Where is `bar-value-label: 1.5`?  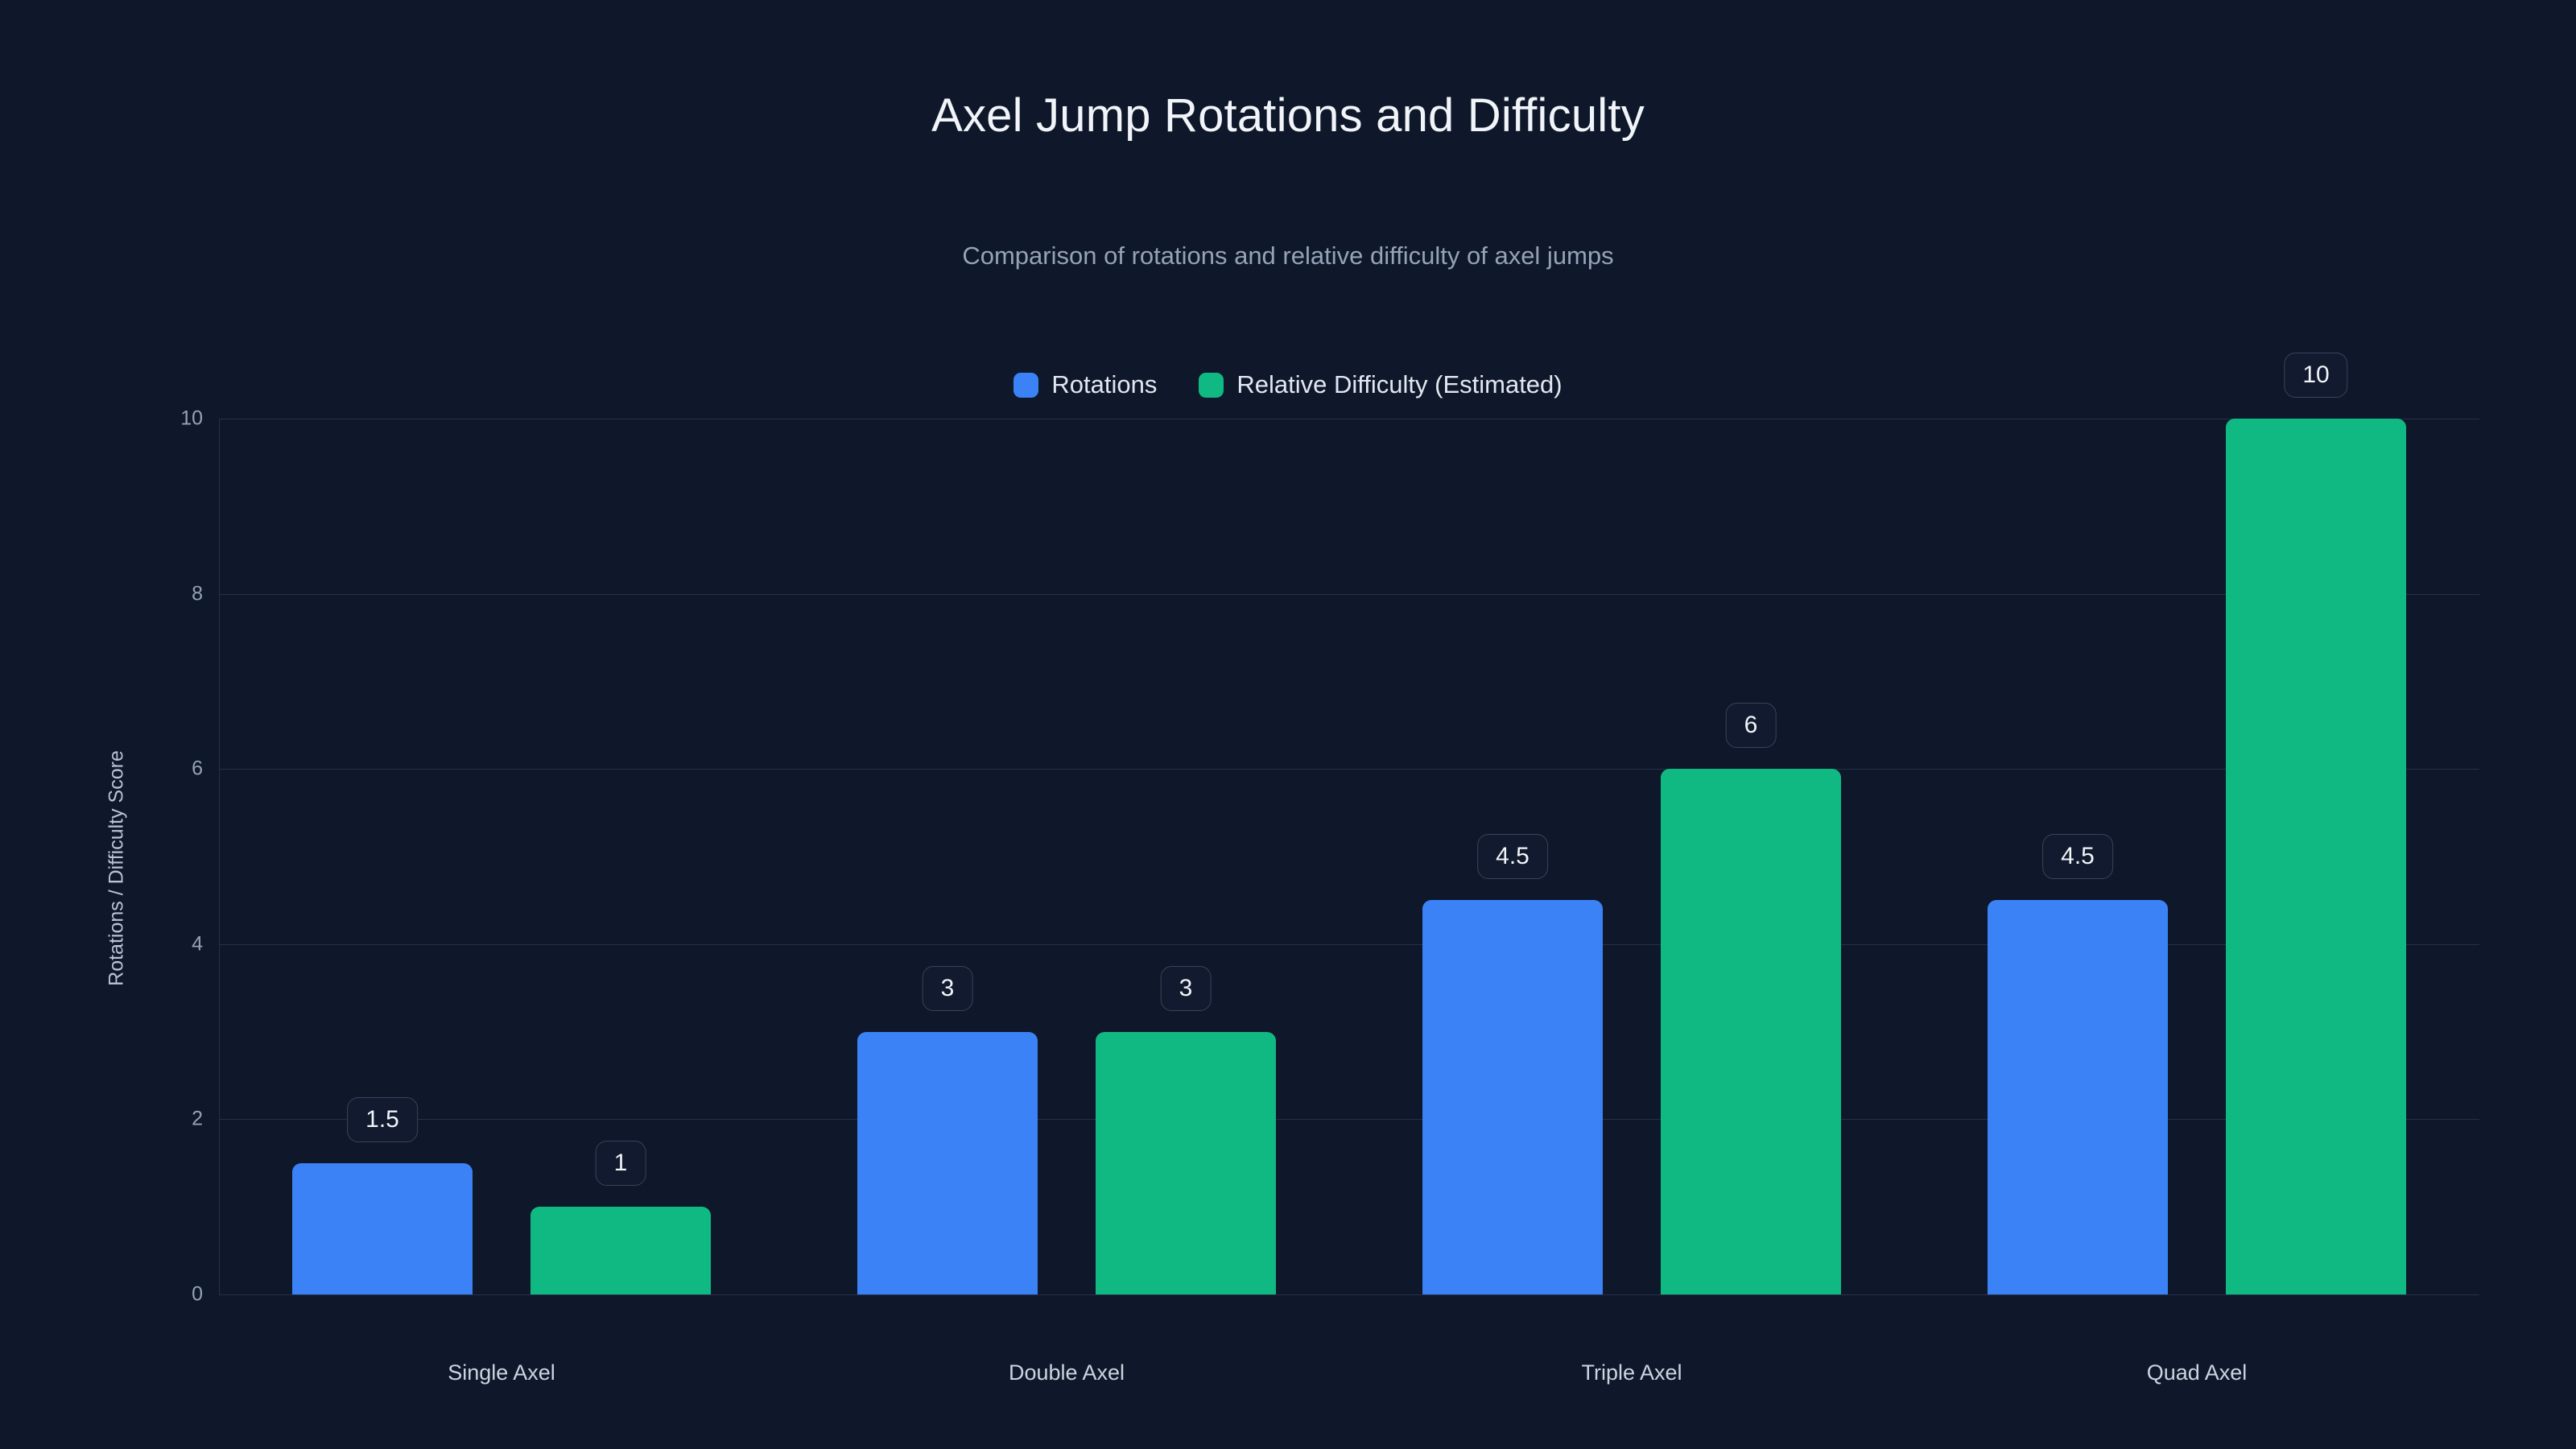
bar-value-label: 1.5 is located at coordinates (382, 1119).